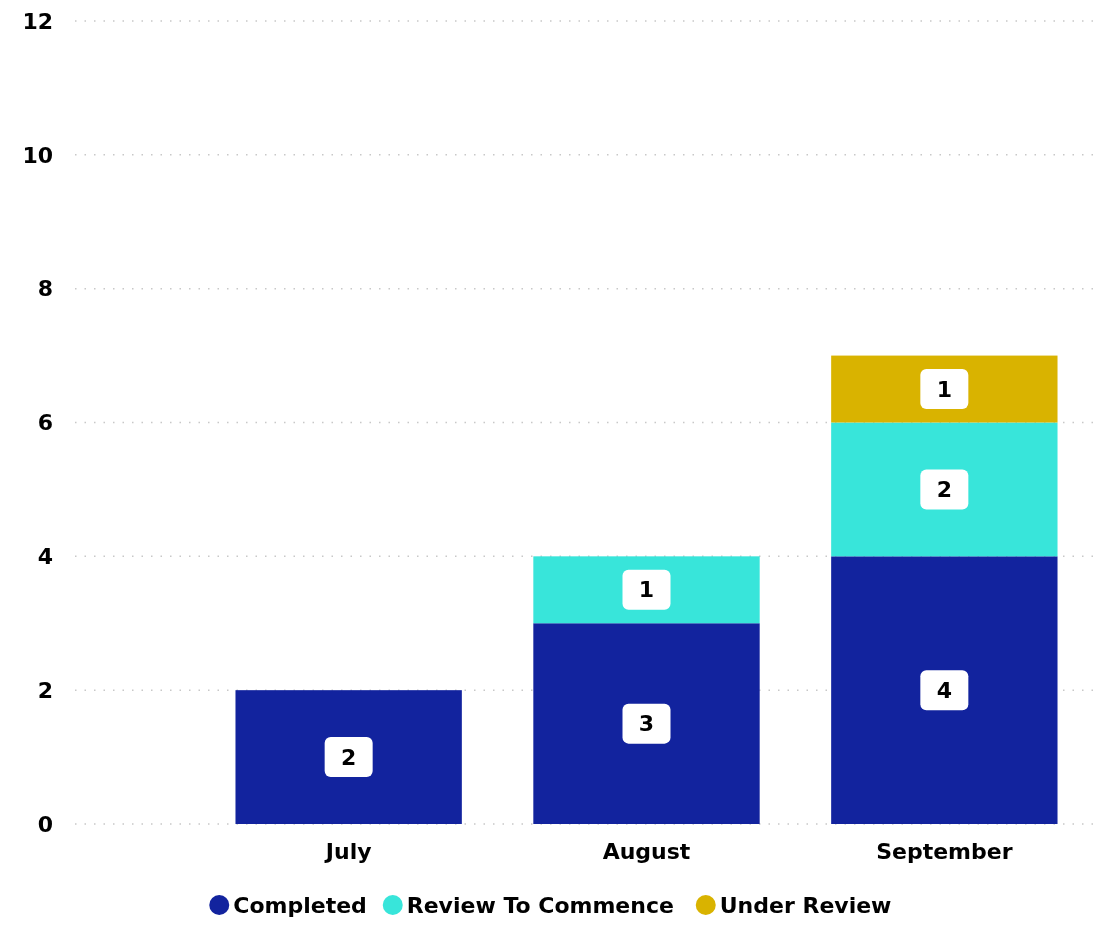 Image resolution: width=1105 pixels, height=930 pixels. Describe the element at coordinates (45, 690) in the screenshot. I see `y-tick-label: 2` at that location.